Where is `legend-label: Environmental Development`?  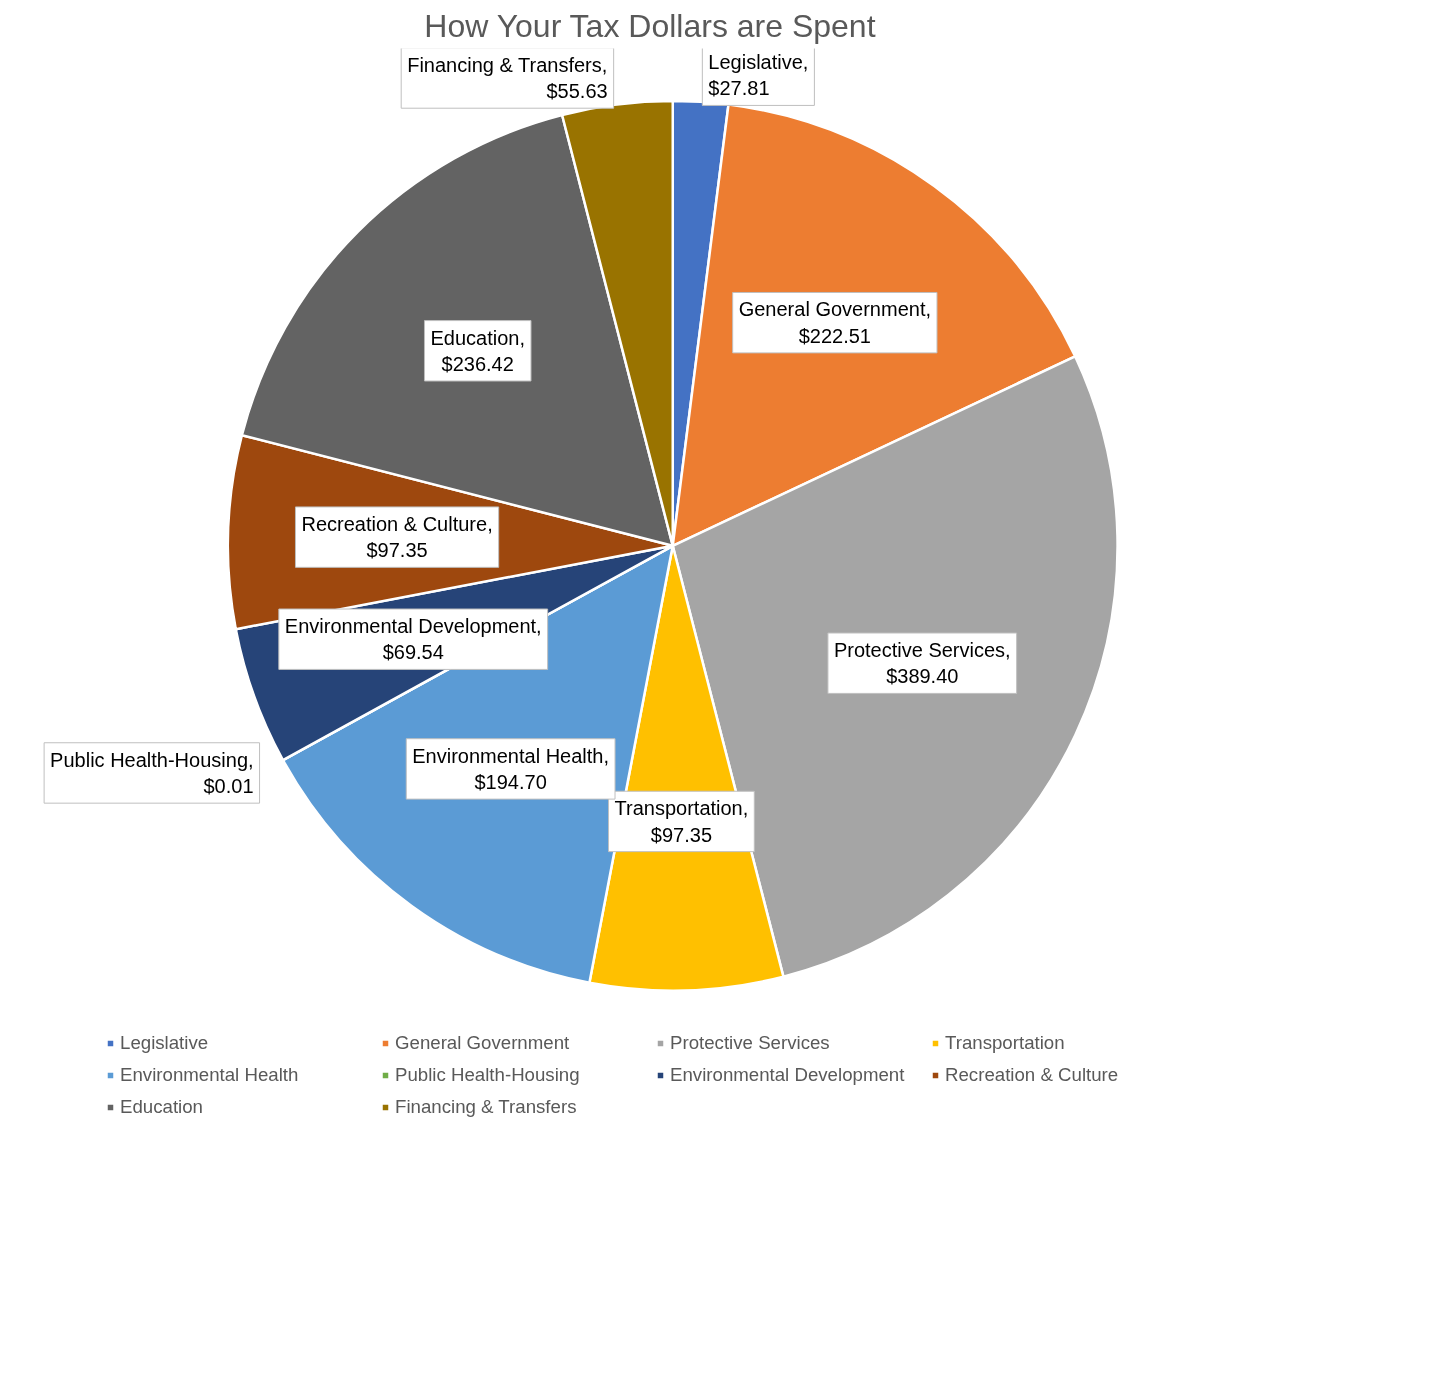
legend-label: Environmental Development is located at coordinates (788, 1075).